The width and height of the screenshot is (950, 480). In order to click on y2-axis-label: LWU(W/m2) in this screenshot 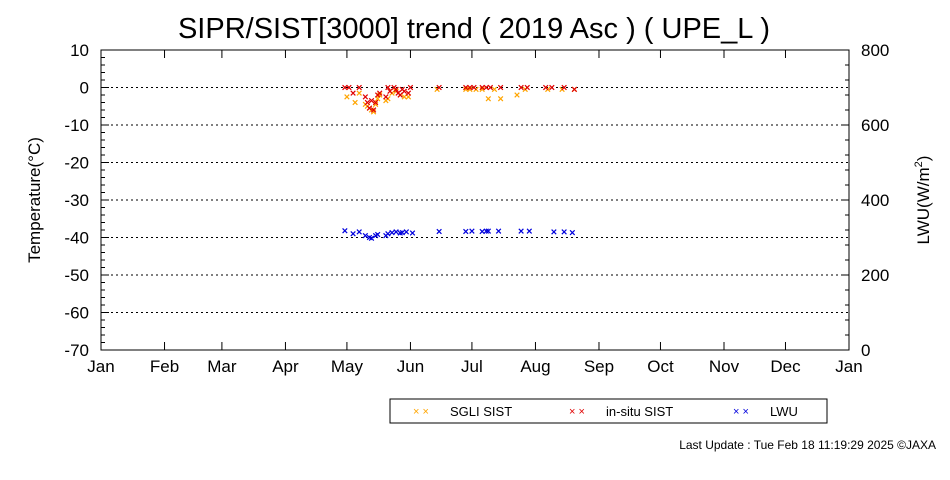, I will do `click(923, 200)`.